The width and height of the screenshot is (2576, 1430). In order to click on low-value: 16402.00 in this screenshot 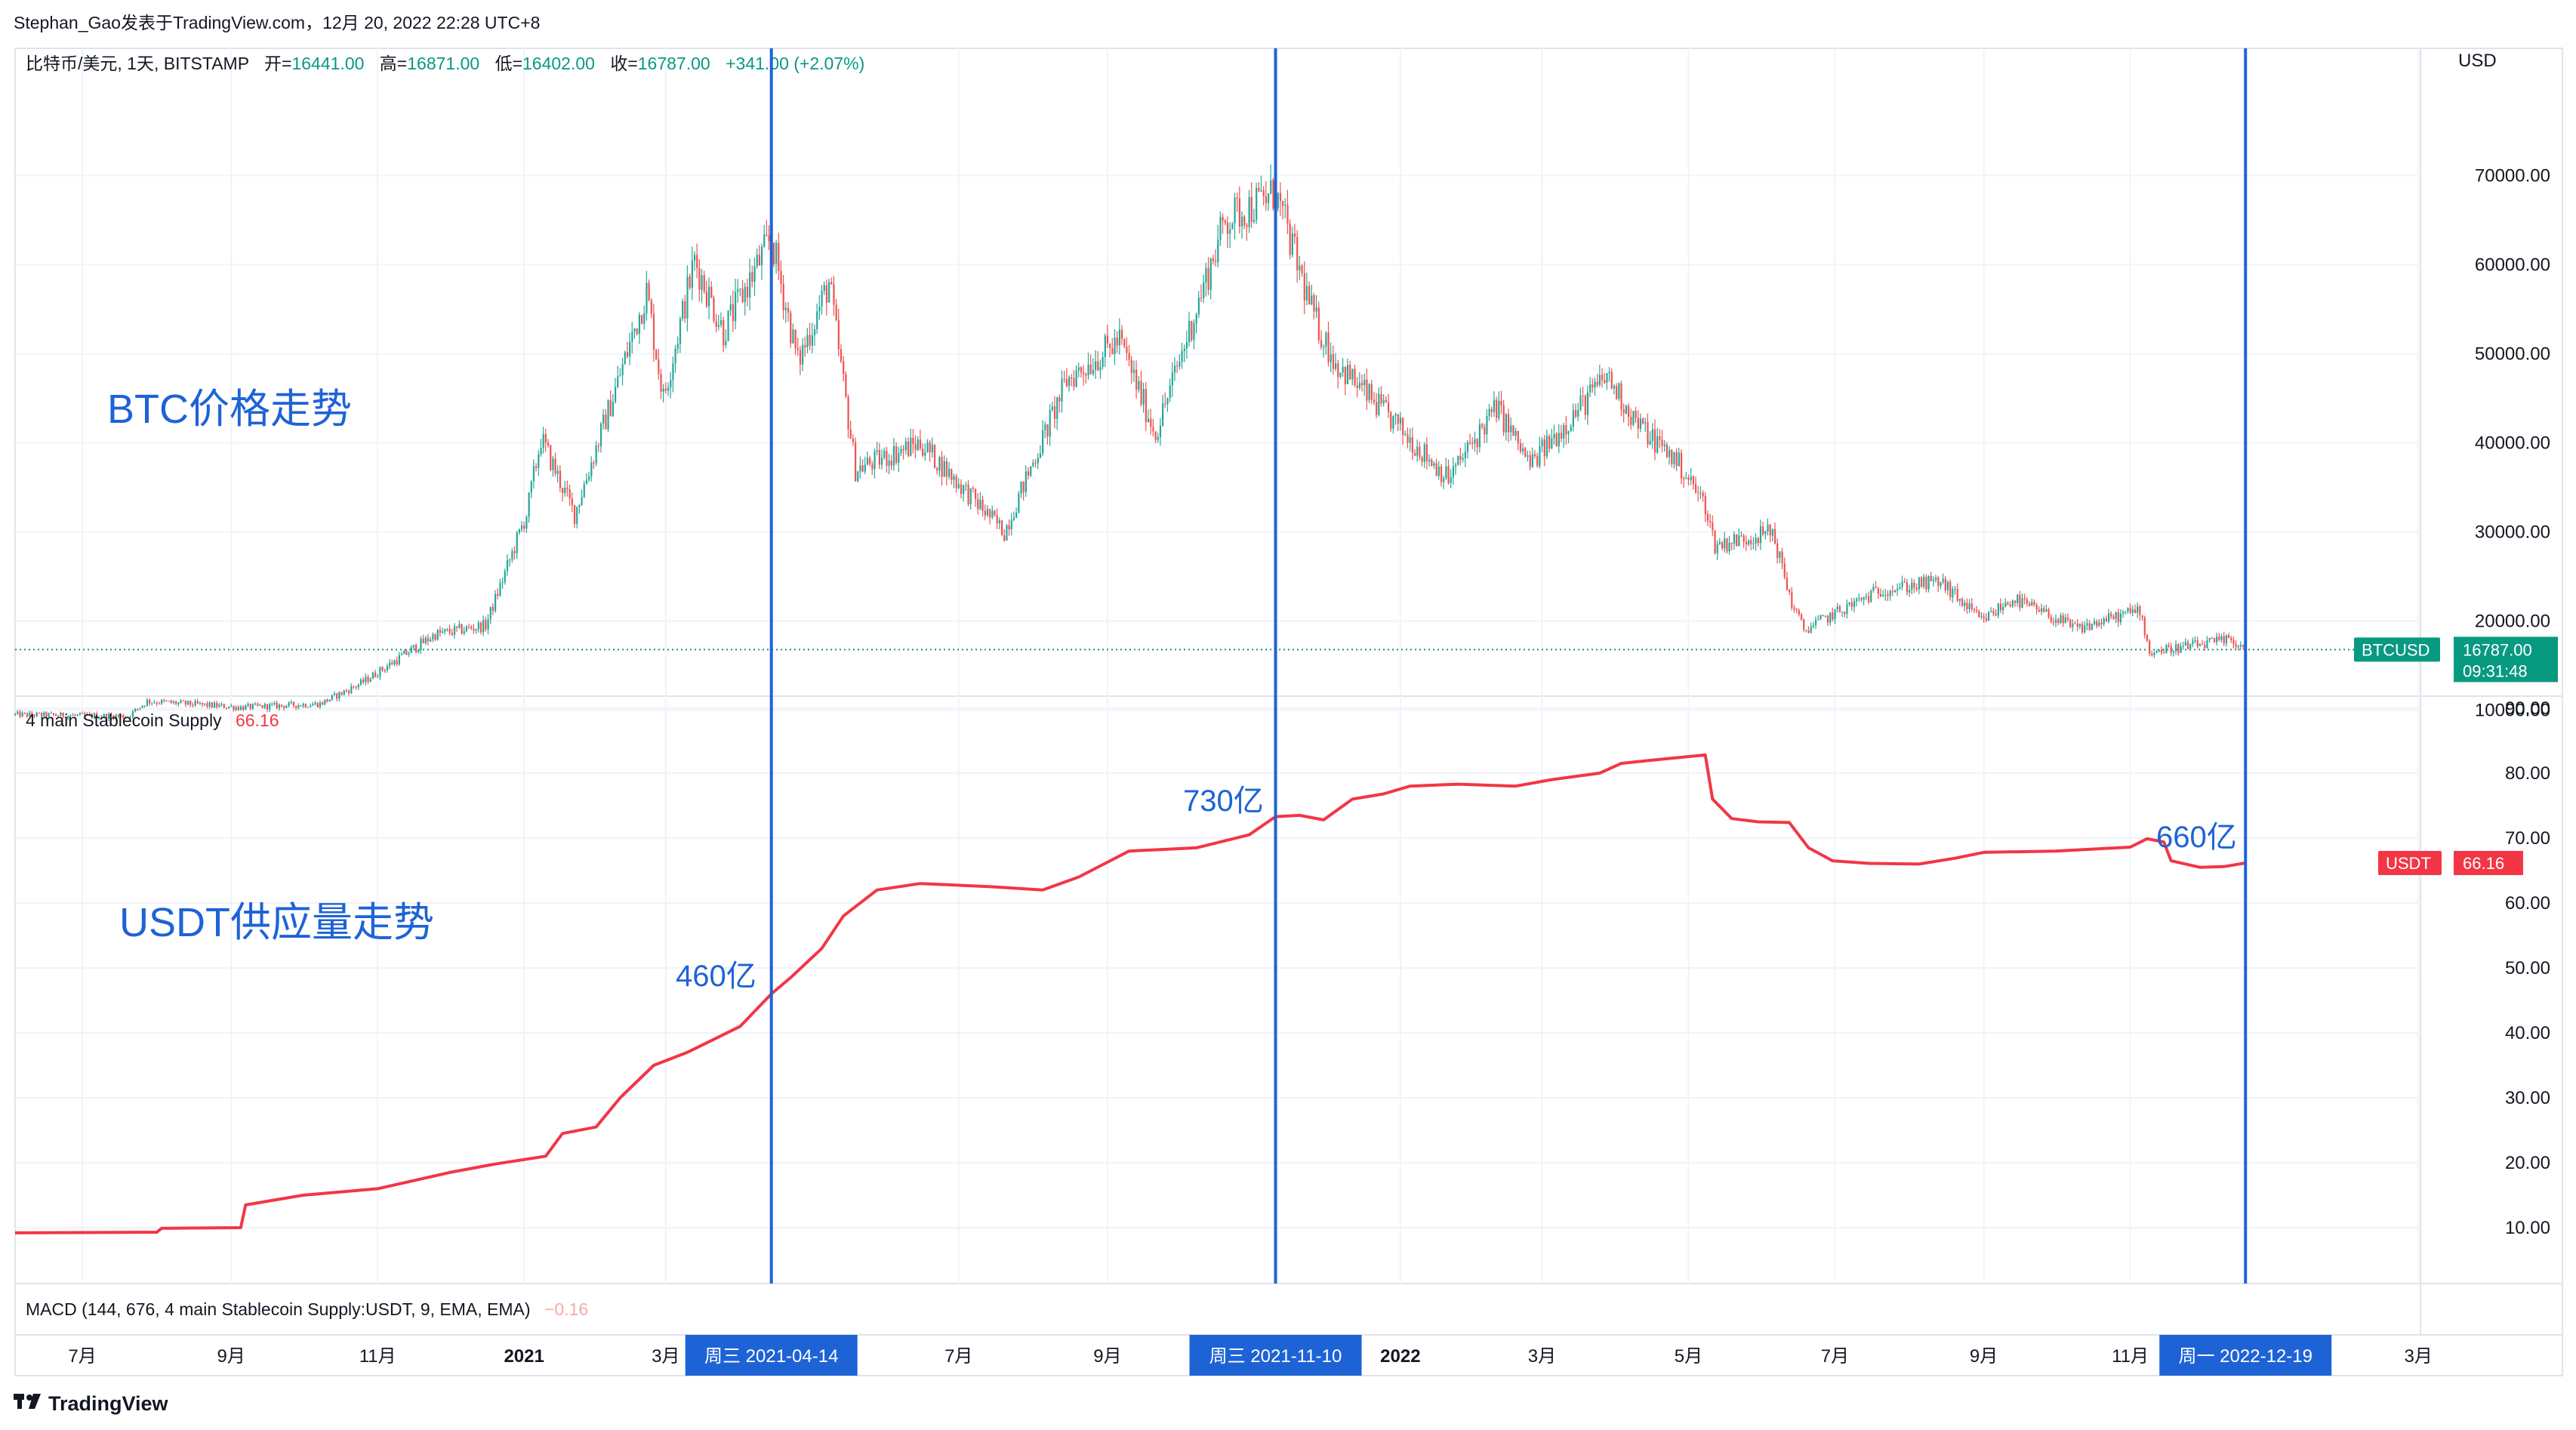, I will do `click(558, 63)`.